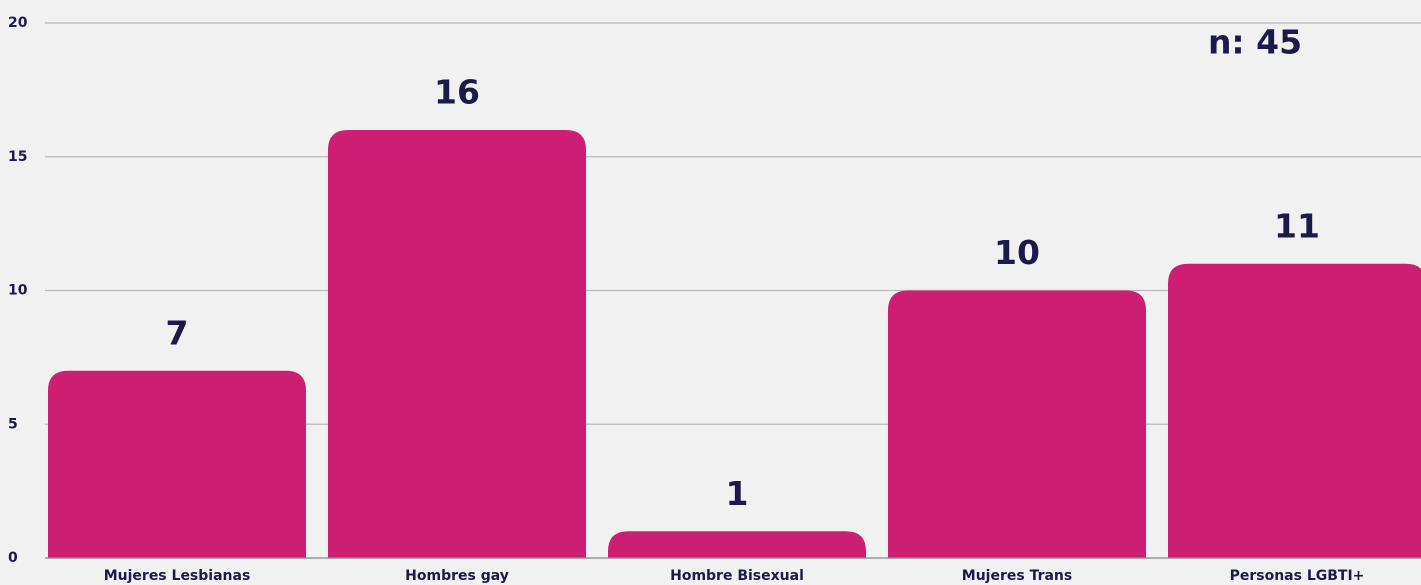 This screenshot has width=1421, height=585. What do you see at coordinates (1255, 42) in the screenshot?
I see `annotation: n: 45` at bounding box center [1255, 42].